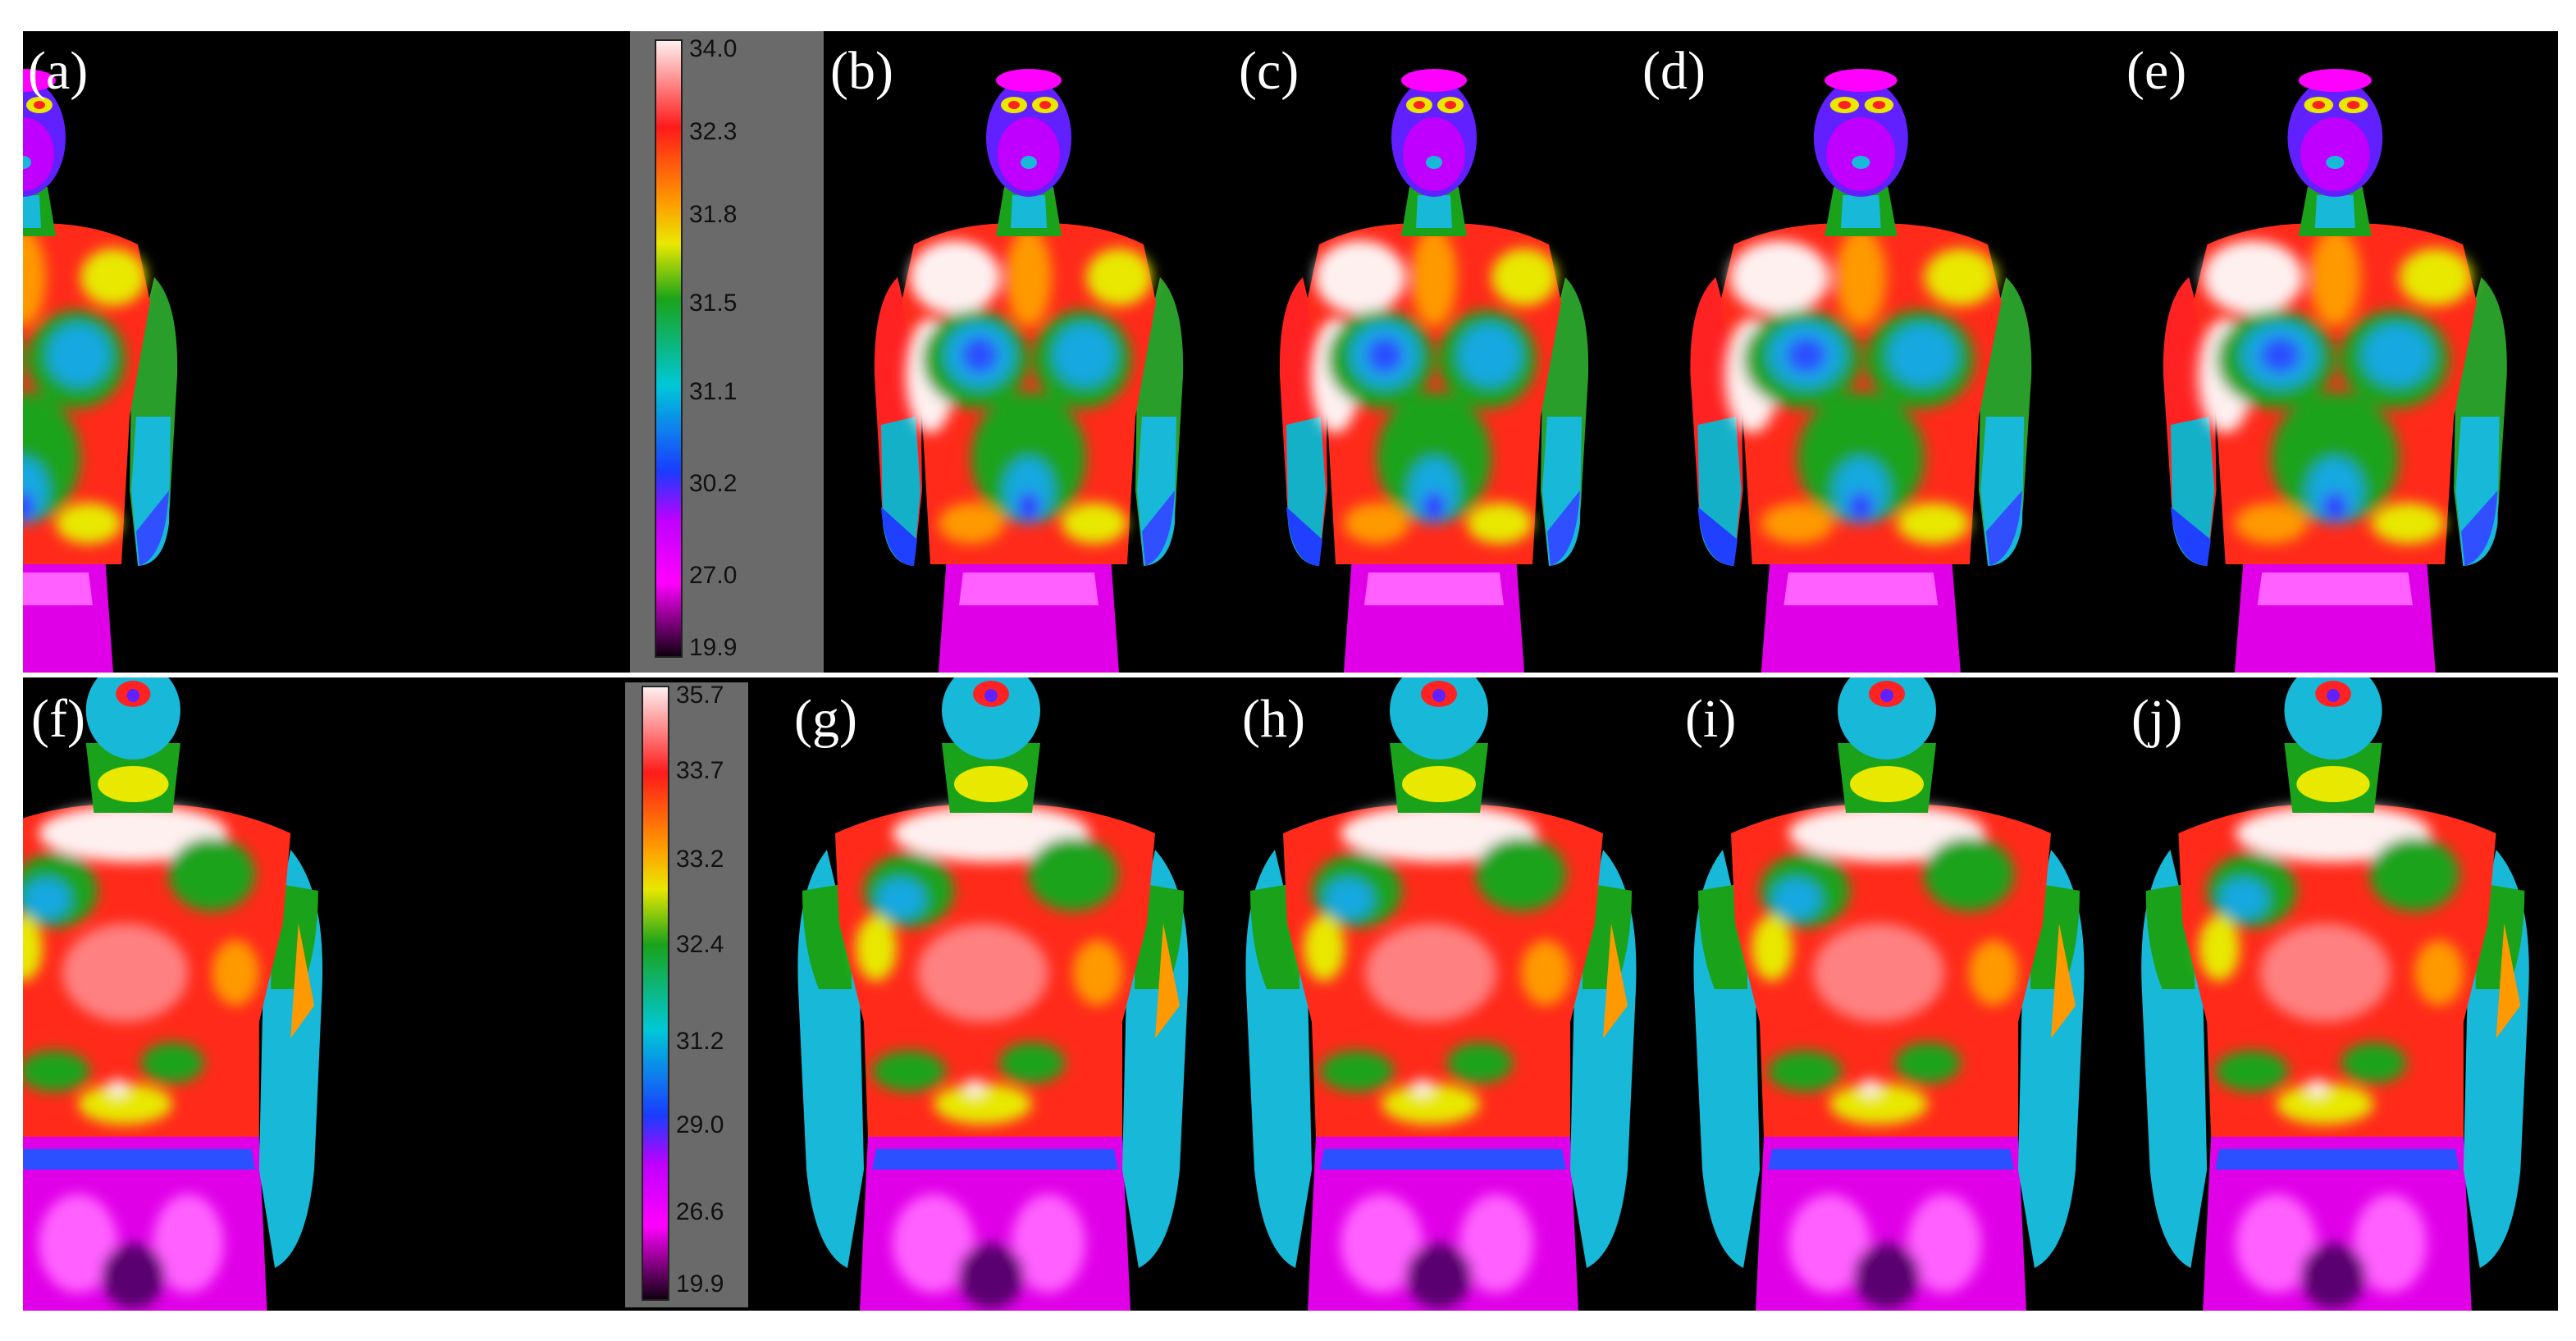  What do you see at coordinates (713, 575) in the screenshot?
I see `scale-tick: 27.0` at bounding box center [713, 575].